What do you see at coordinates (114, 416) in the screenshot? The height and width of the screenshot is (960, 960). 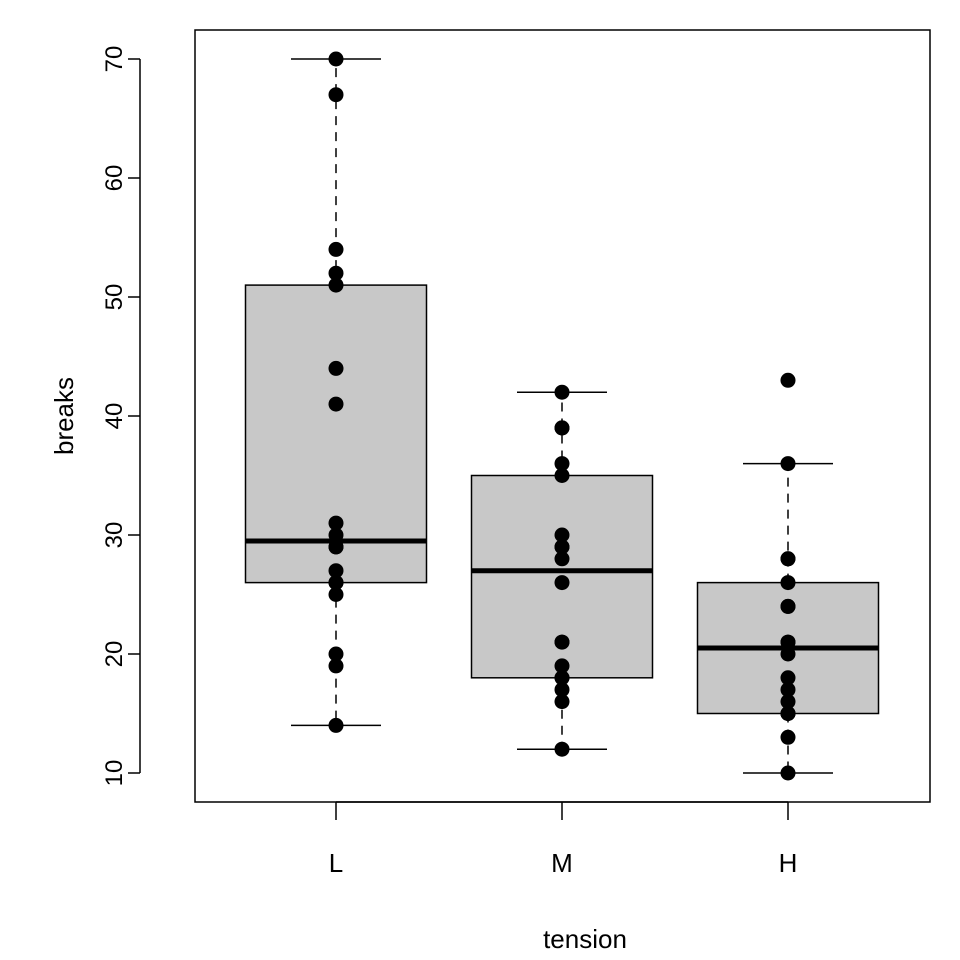 I see `y-tick-label: 40` at bounding box center [114, 416].